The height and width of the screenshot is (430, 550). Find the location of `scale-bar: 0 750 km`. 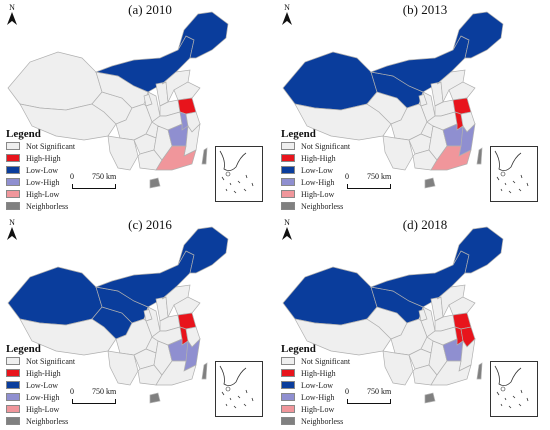

scale-bar: 0 750 km is located at coordinates (375, 183).